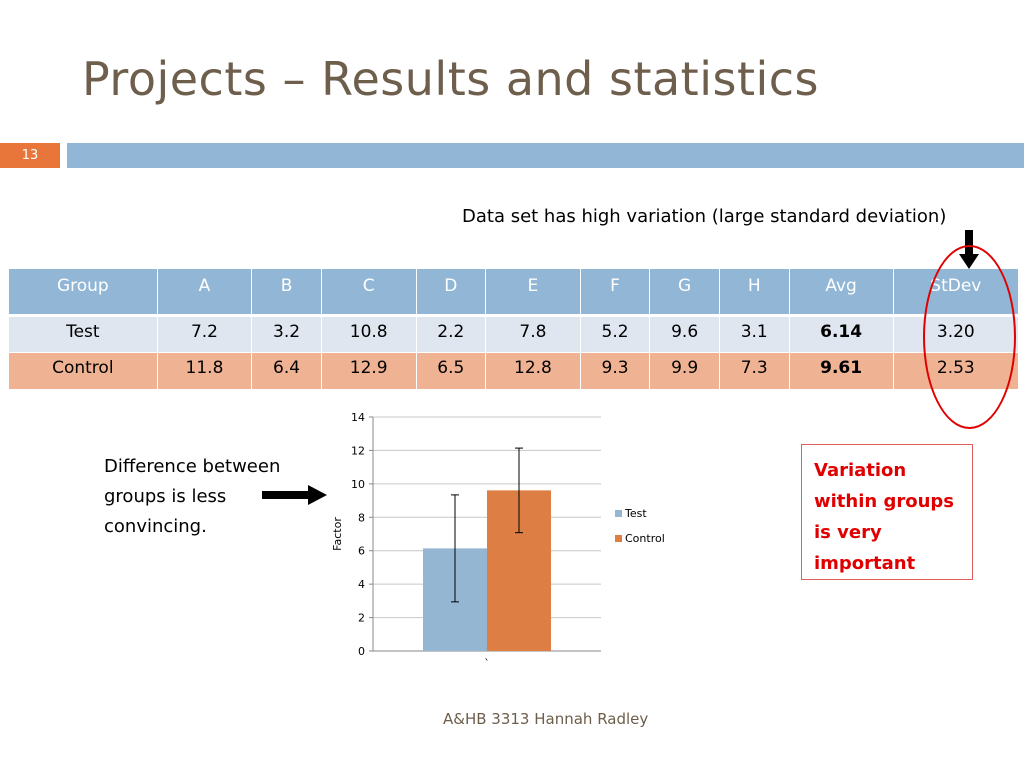 The image size is (1024, 768). I want to click on table-header-cell: D, so click(451, 292).